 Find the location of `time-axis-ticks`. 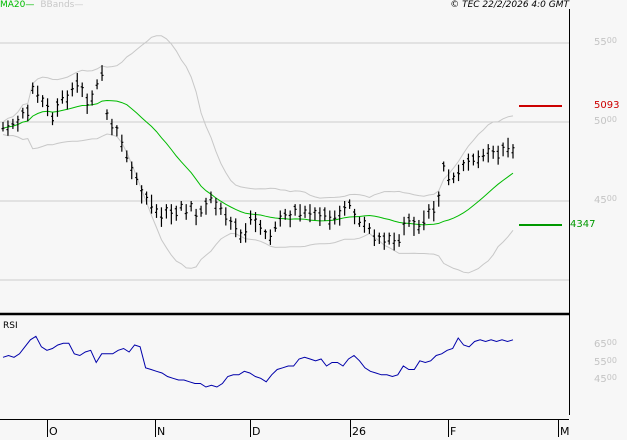

time-axis-ticks is located at coordinates (303, 428).